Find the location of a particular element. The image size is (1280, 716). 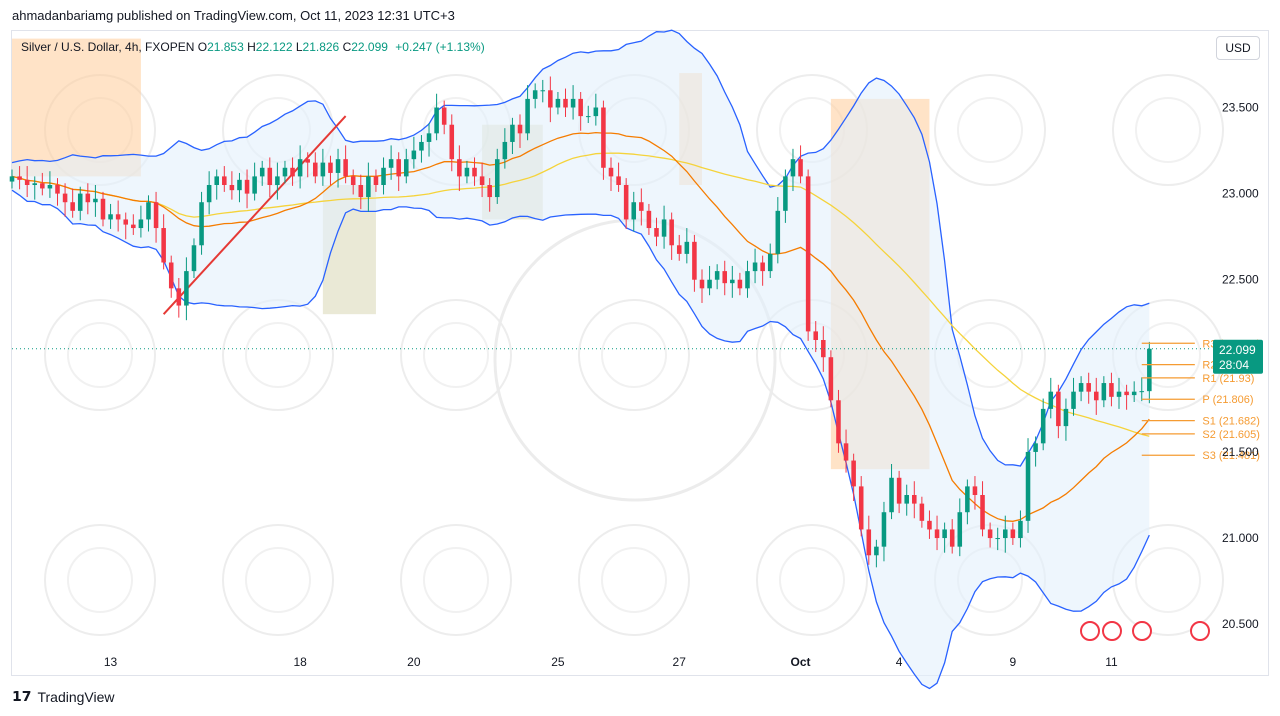

change-value: +0.247 (+1.13%) is located at coordinates (440, 47).